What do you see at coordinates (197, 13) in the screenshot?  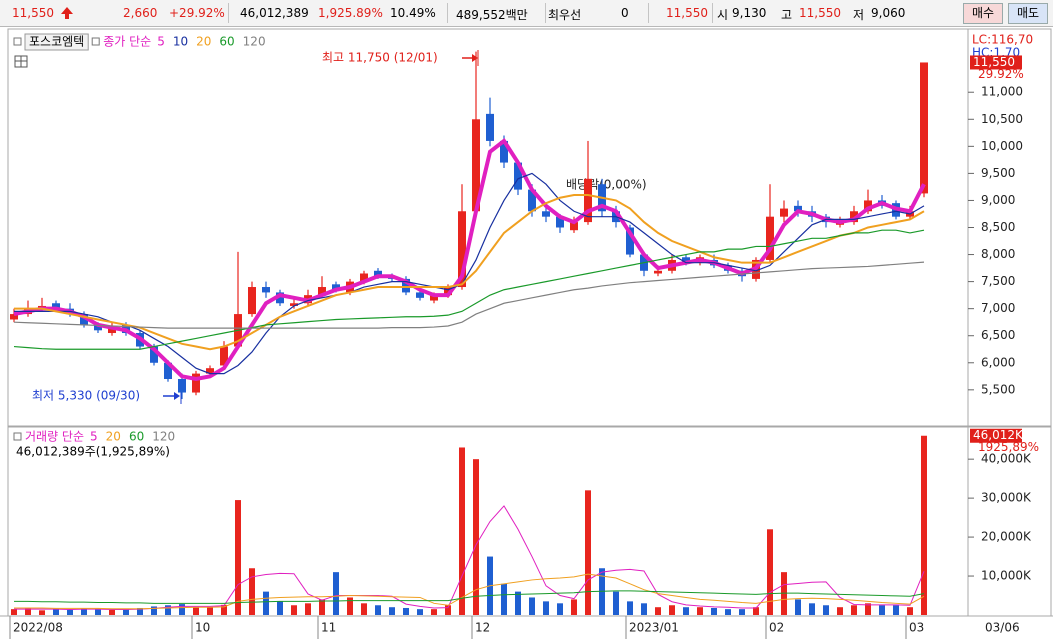 I see `change-pct: +29.92%` at bounding box center [197, 13].